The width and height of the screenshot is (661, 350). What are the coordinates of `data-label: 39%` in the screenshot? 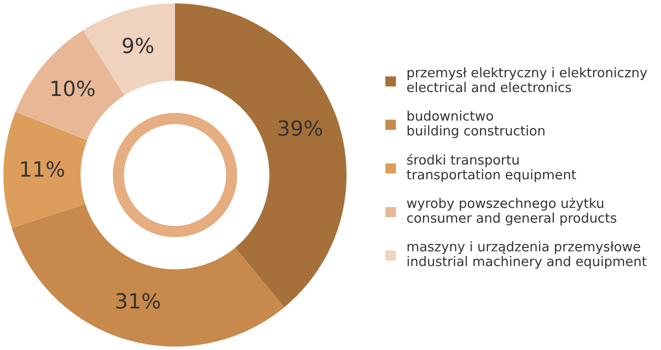 It's located at (300, 128).